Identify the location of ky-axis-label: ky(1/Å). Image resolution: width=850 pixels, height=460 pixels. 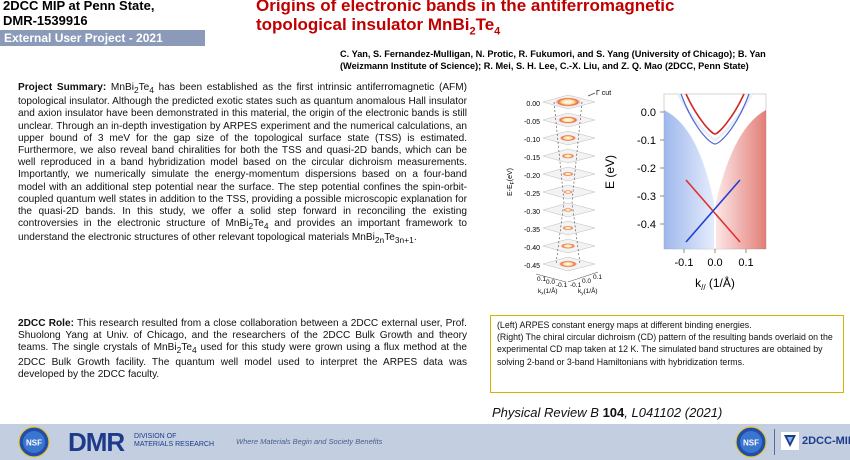
(588, 291).